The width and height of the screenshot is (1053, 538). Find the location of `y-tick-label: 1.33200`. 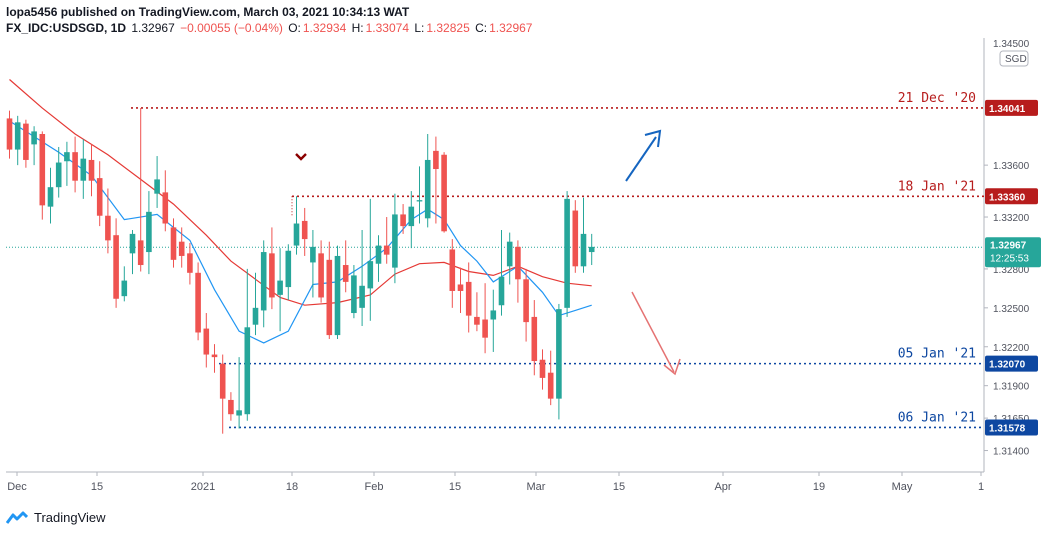

y-tick-label: 1.33200 is located at coordinates (1011, 218).